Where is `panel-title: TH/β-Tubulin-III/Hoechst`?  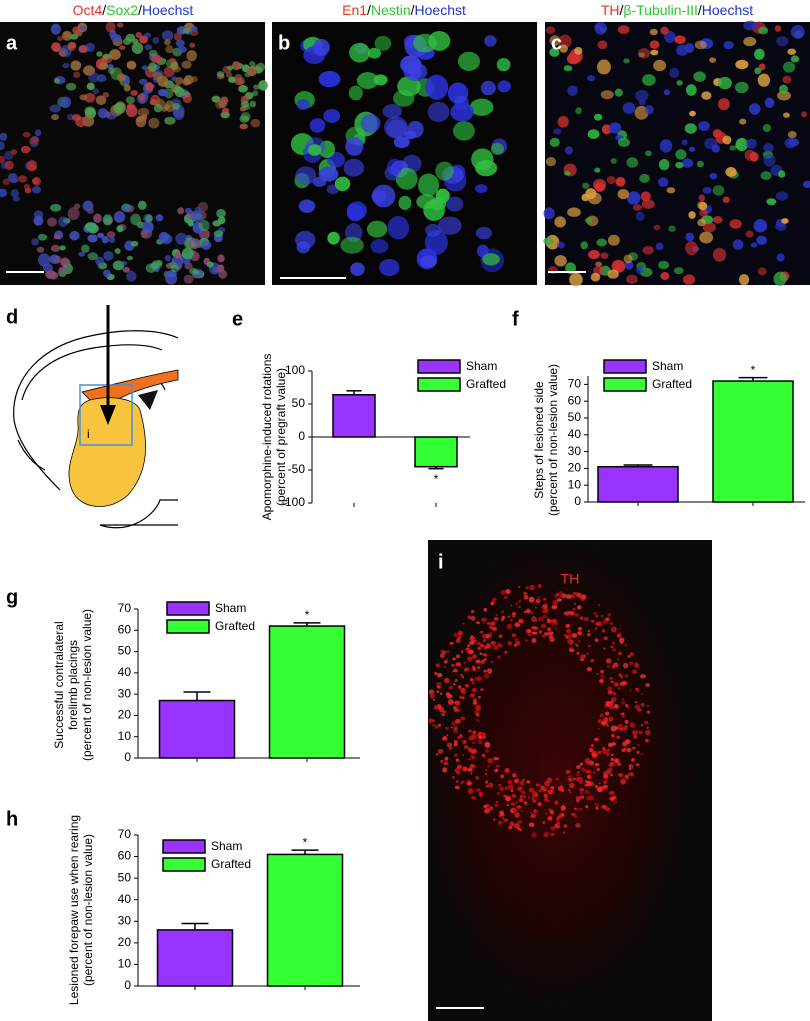
panel-title: TH/β-Tubulin-III/Hoechst is located at coordinates (677, 10).